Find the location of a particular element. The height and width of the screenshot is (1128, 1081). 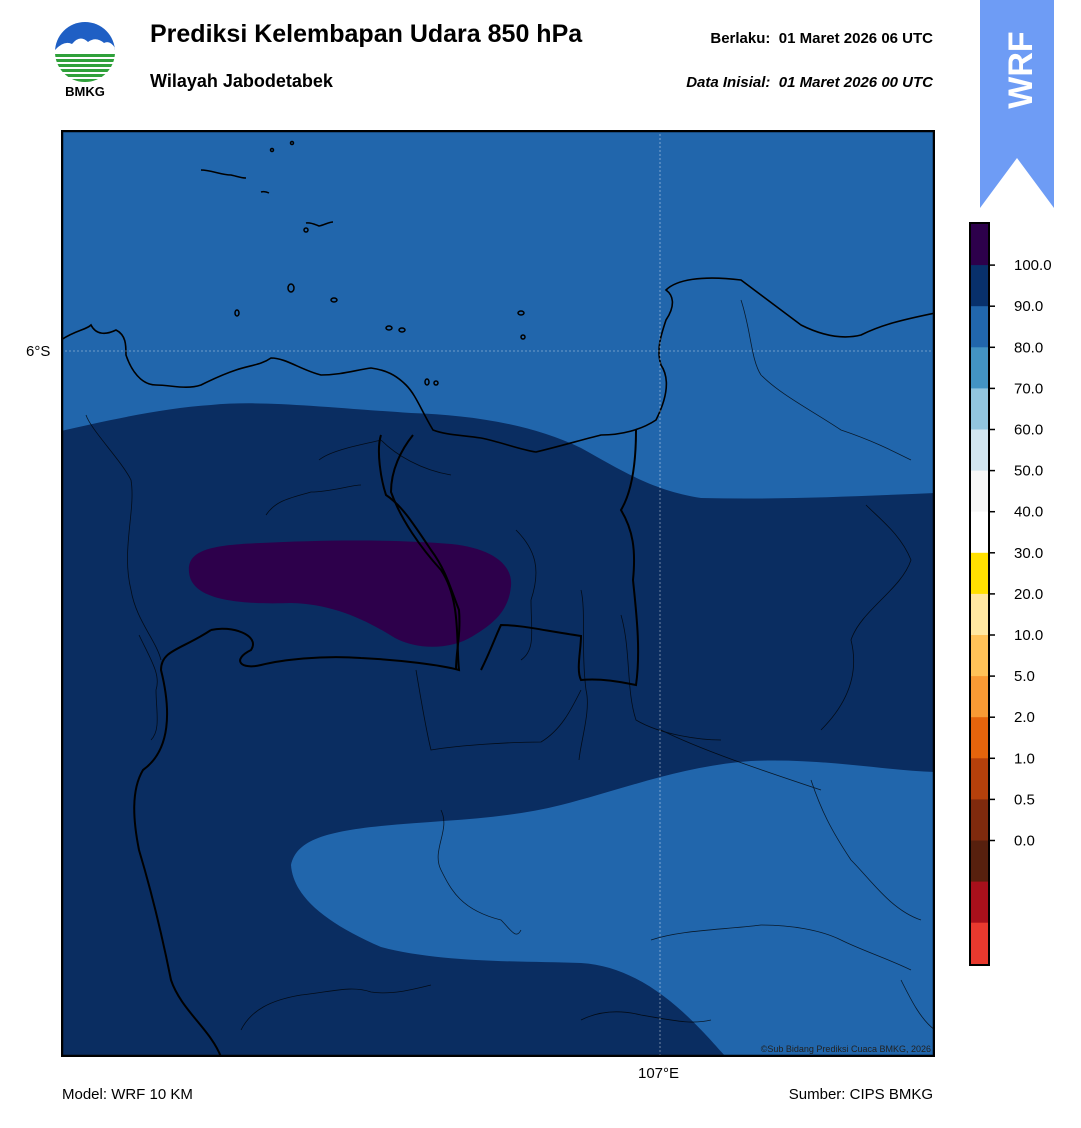

init-time: Data Inisial: 01 Maret 2026 00 UTC is located at coordinates (809, 82).